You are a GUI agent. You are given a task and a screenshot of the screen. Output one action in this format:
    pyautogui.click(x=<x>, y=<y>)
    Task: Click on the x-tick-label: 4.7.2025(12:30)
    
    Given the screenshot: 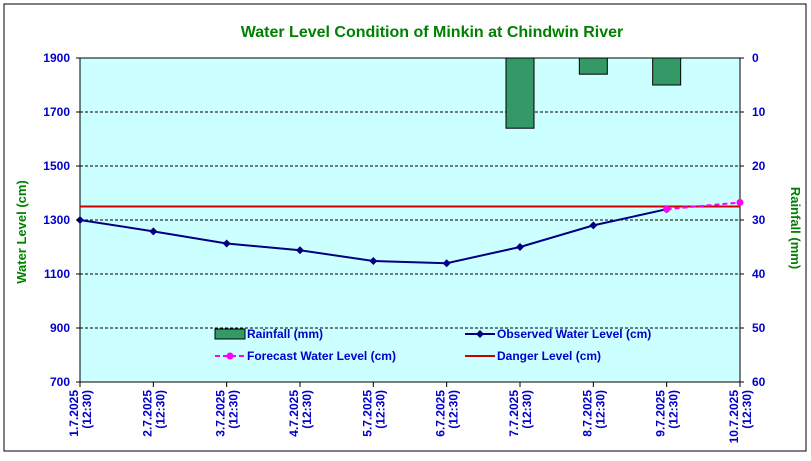 What is the action you would take?
    pyautogui.click(x=300, y=413)
    